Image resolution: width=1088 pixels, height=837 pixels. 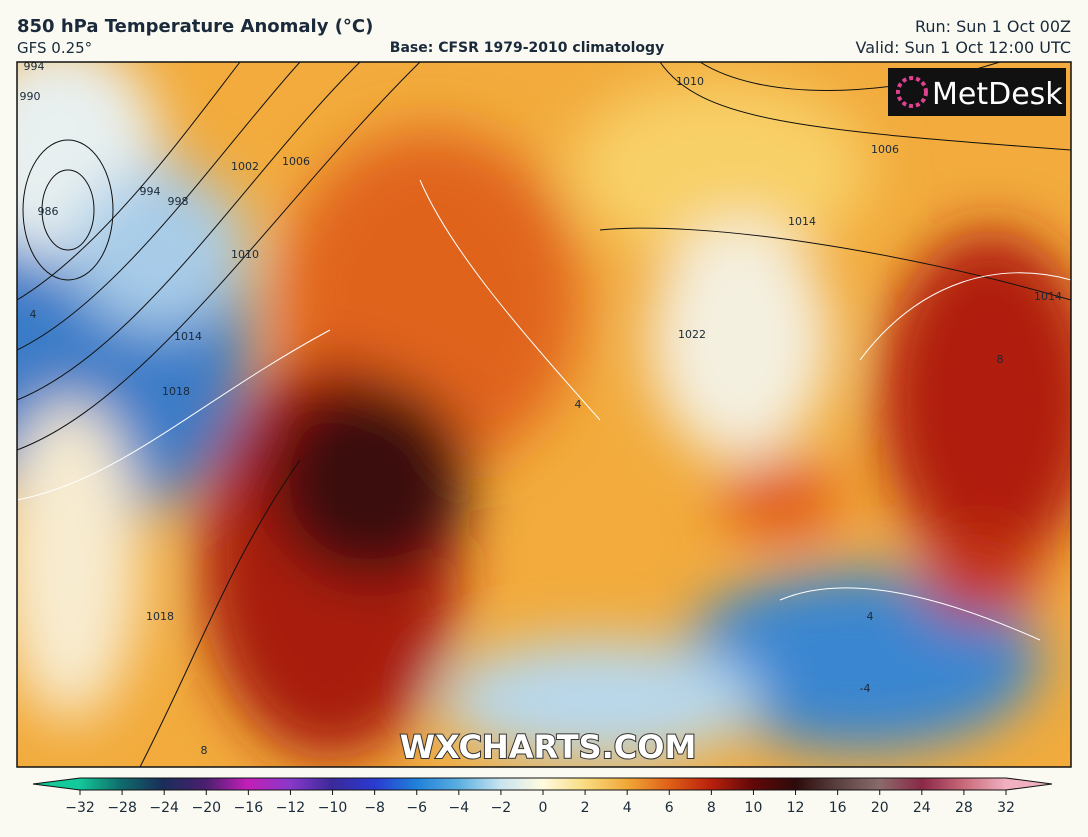 What do you see at coordinates (48, 211) in the screenshot?
I see `contour-label: 986` at bounding box center [48, 211].